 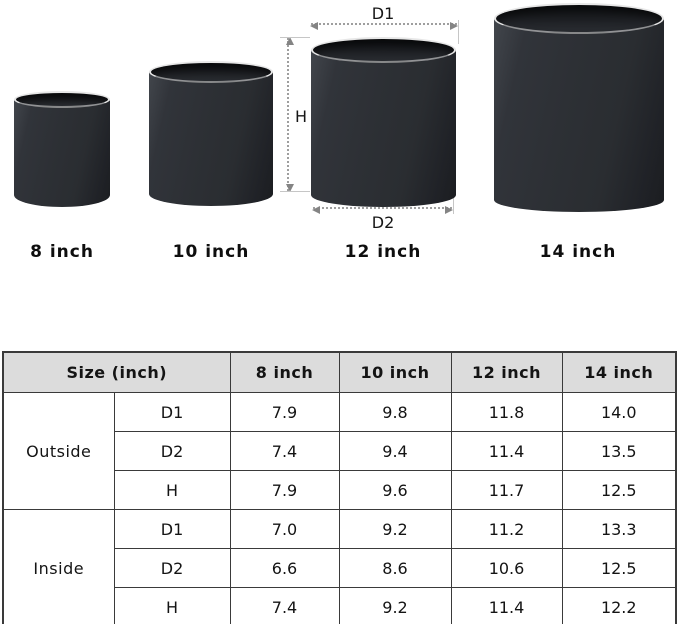 What do you see at coordinates (383, 222) in the screenshot?
I see `dim-label-d2: D2` at bounding box center [383, 222].